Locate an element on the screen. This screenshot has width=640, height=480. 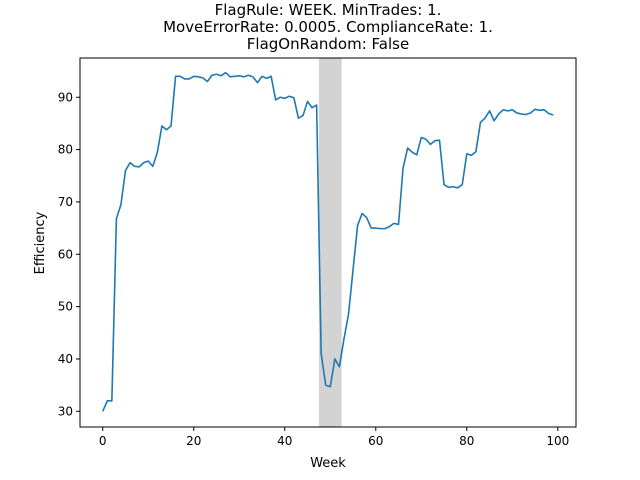
chart-title-line-3: FlagOnRandom: False is located at coordinates (328, 44).